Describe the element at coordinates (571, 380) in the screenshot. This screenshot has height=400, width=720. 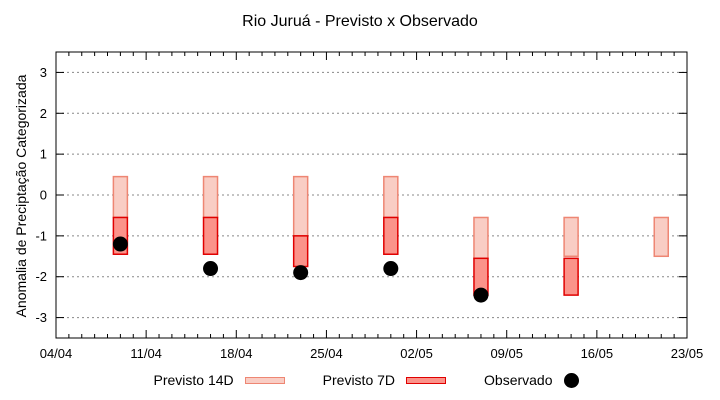
I see `legend-marker-observado-icon` at that location.